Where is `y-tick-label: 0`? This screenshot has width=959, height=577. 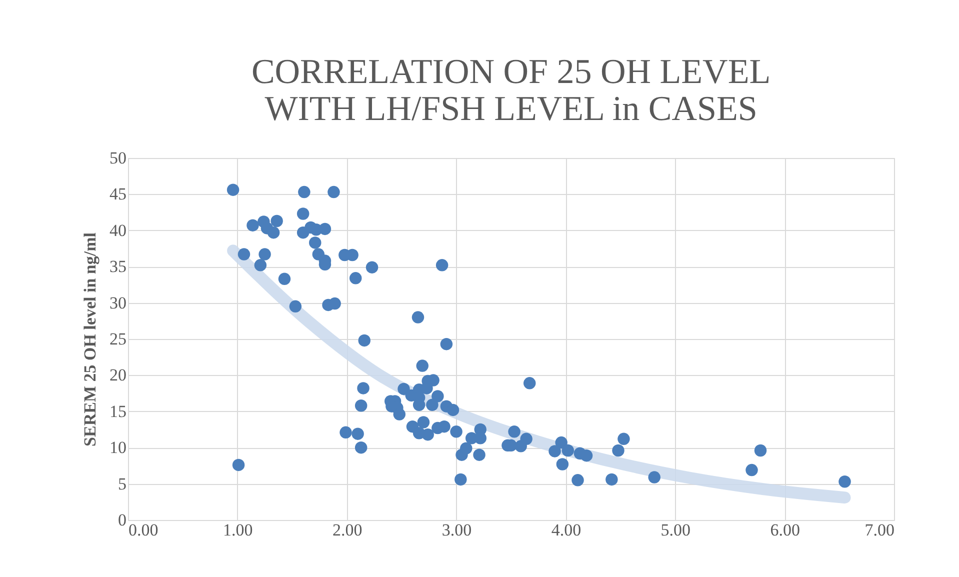
y-tick-label: 0 is located at coordinates (122, 520).